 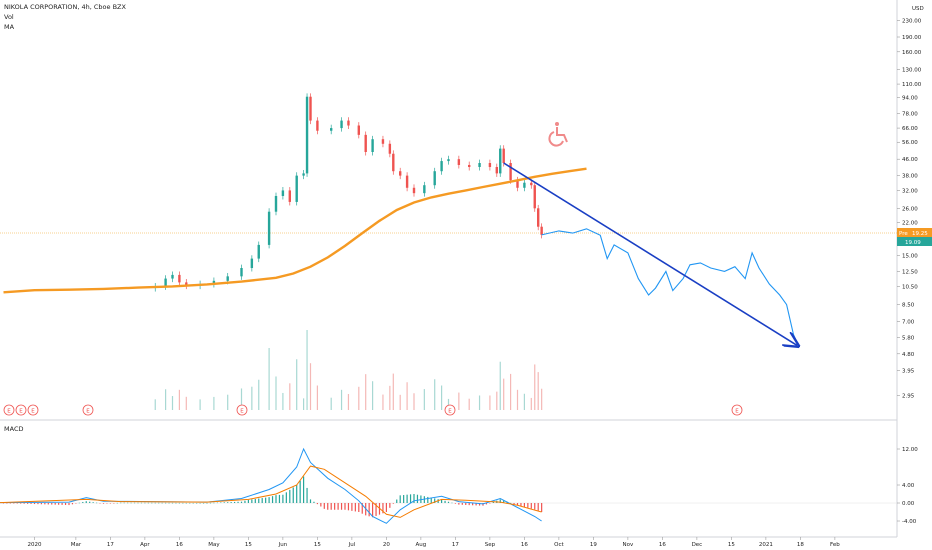 I want to click on earnings-marker-circle, so click(x=33, y=410).